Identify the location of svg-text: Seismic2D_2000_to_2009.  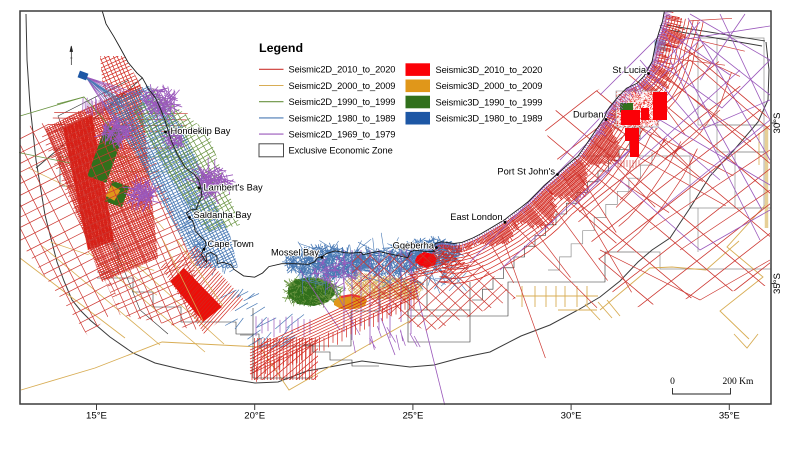
(342, 86).